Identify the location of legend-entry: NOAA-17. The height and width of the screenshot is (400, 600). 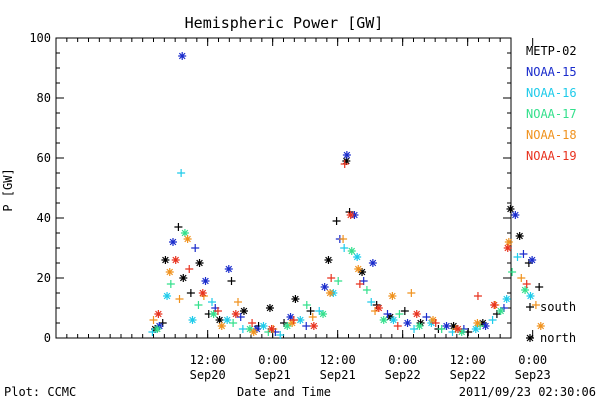
(551, 114).